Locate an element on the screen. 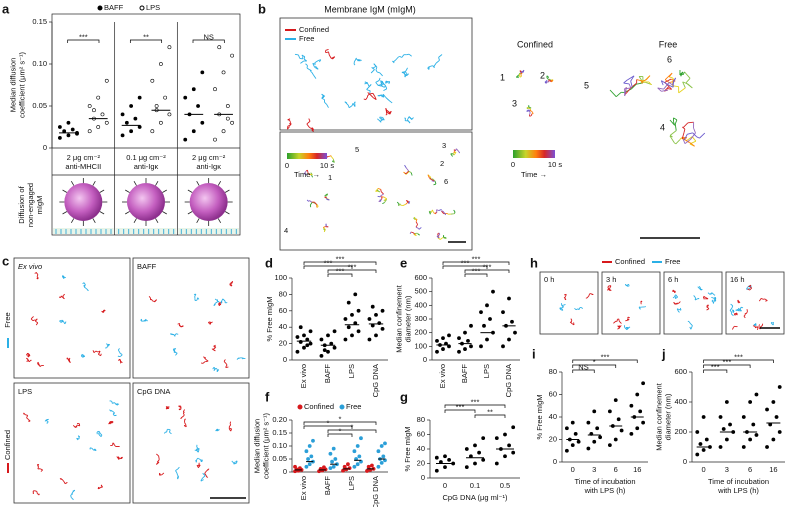  legend-label: LPS is located at coordinates (153, 7).